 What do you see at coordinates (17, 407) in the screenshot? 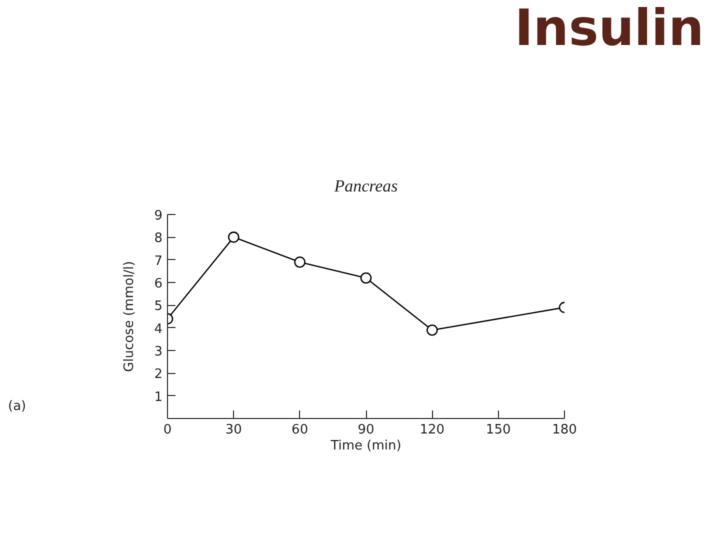
I see `text: (a)` at bounding box center [17, 407].